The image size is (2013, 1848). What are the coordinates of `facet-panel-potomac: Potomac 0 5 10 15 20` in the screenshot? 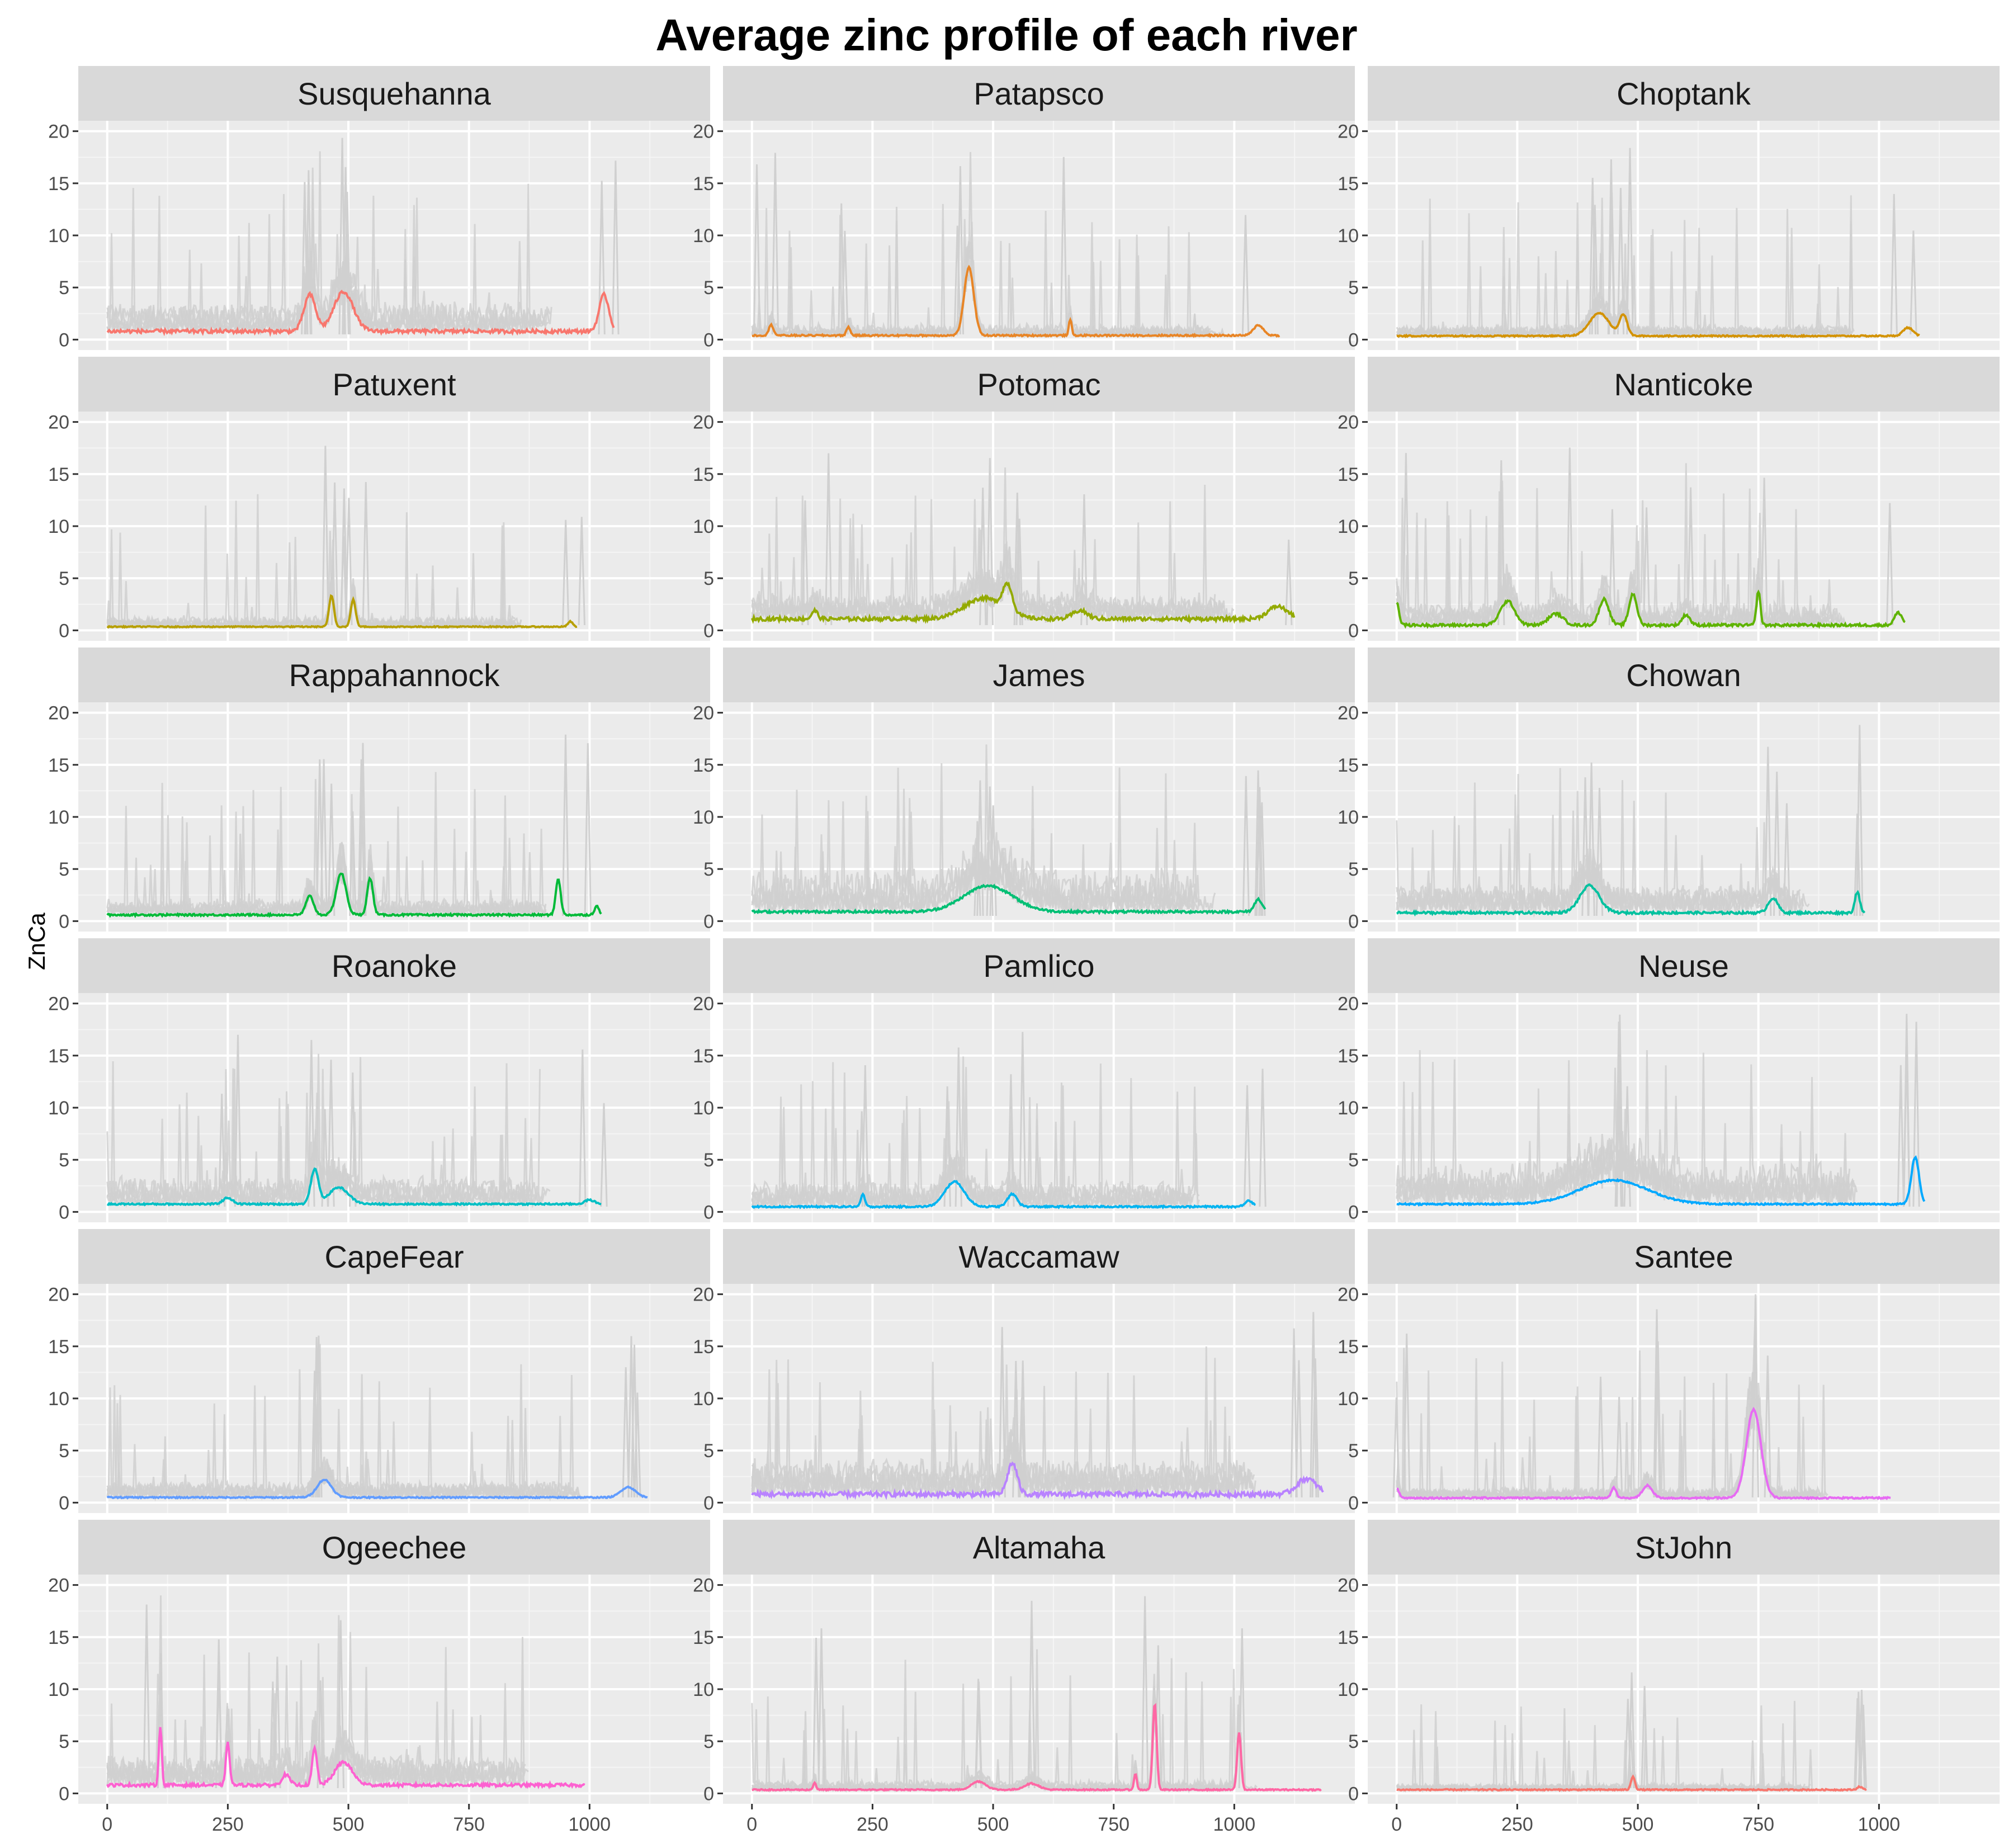 It's located at (1024, 499).